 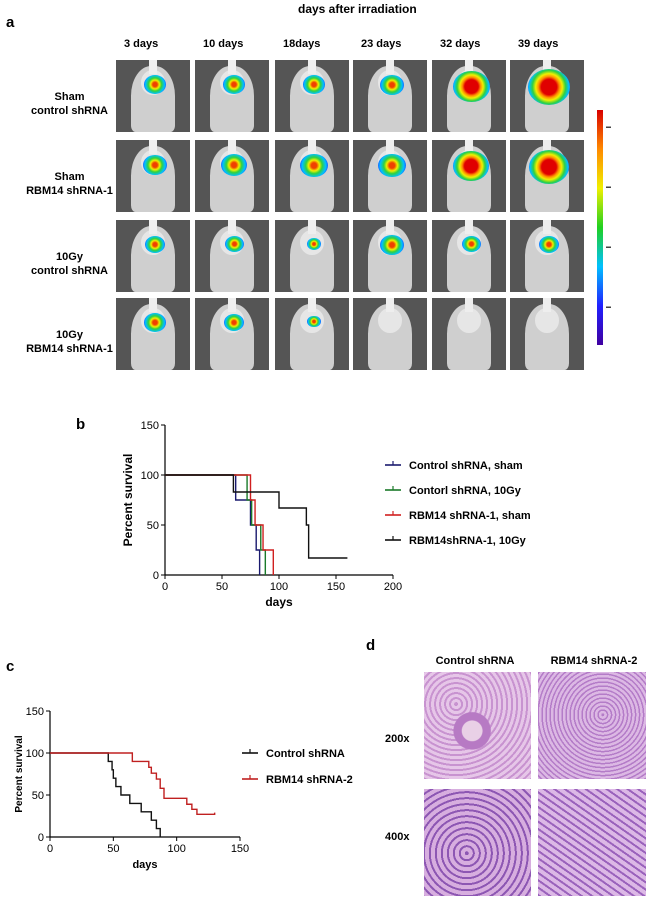 What do you see at coordinates (594, 661) in the screenshot?
I see `histology-col2-label: RBM14 shRNA-2` at bounding box center [594, 661].